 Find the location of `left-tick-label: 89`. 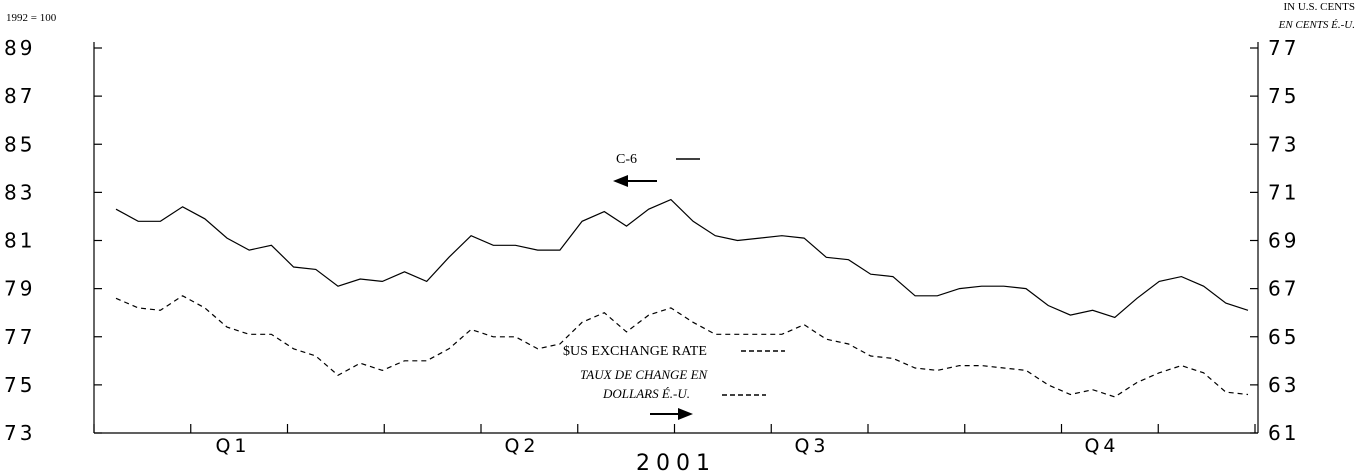

left-tick-label: 89 is located at coordinates (19, 48).